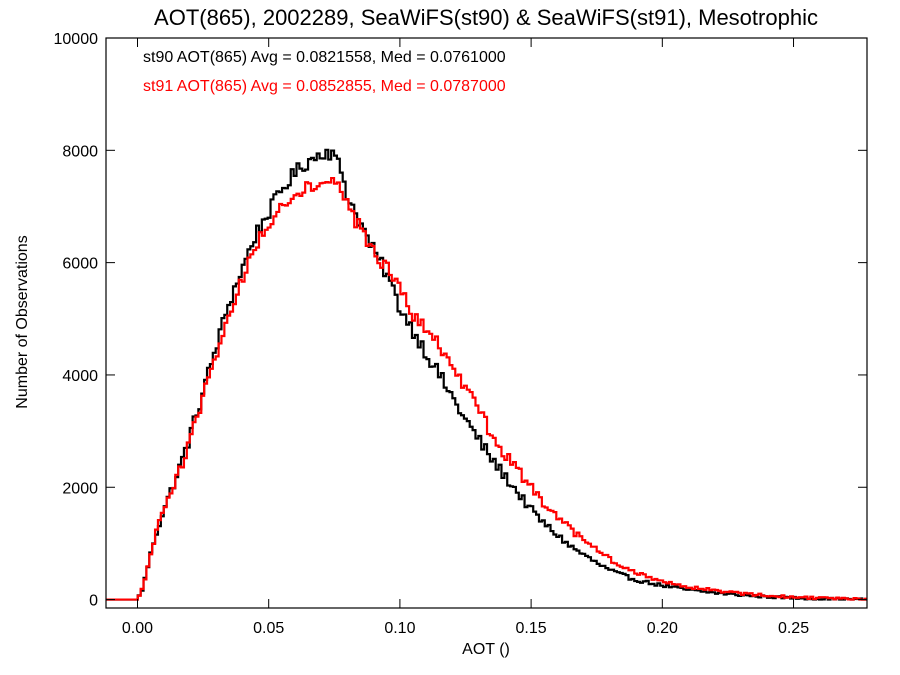 This screenshot has width=900, height=675. I want to click on x-tick-label: 0.15, so click(531, 628).